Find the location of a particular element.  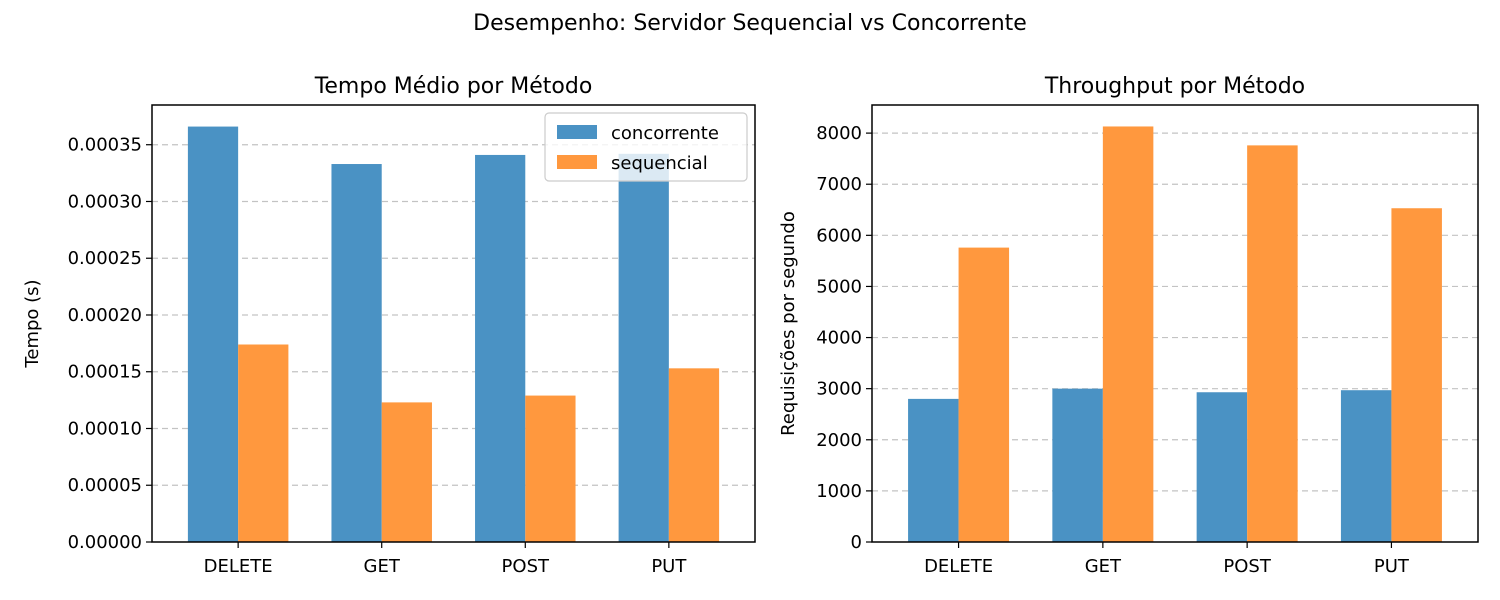

y-axis-label: Requisições por segundo is located at coordinates (788, 323).